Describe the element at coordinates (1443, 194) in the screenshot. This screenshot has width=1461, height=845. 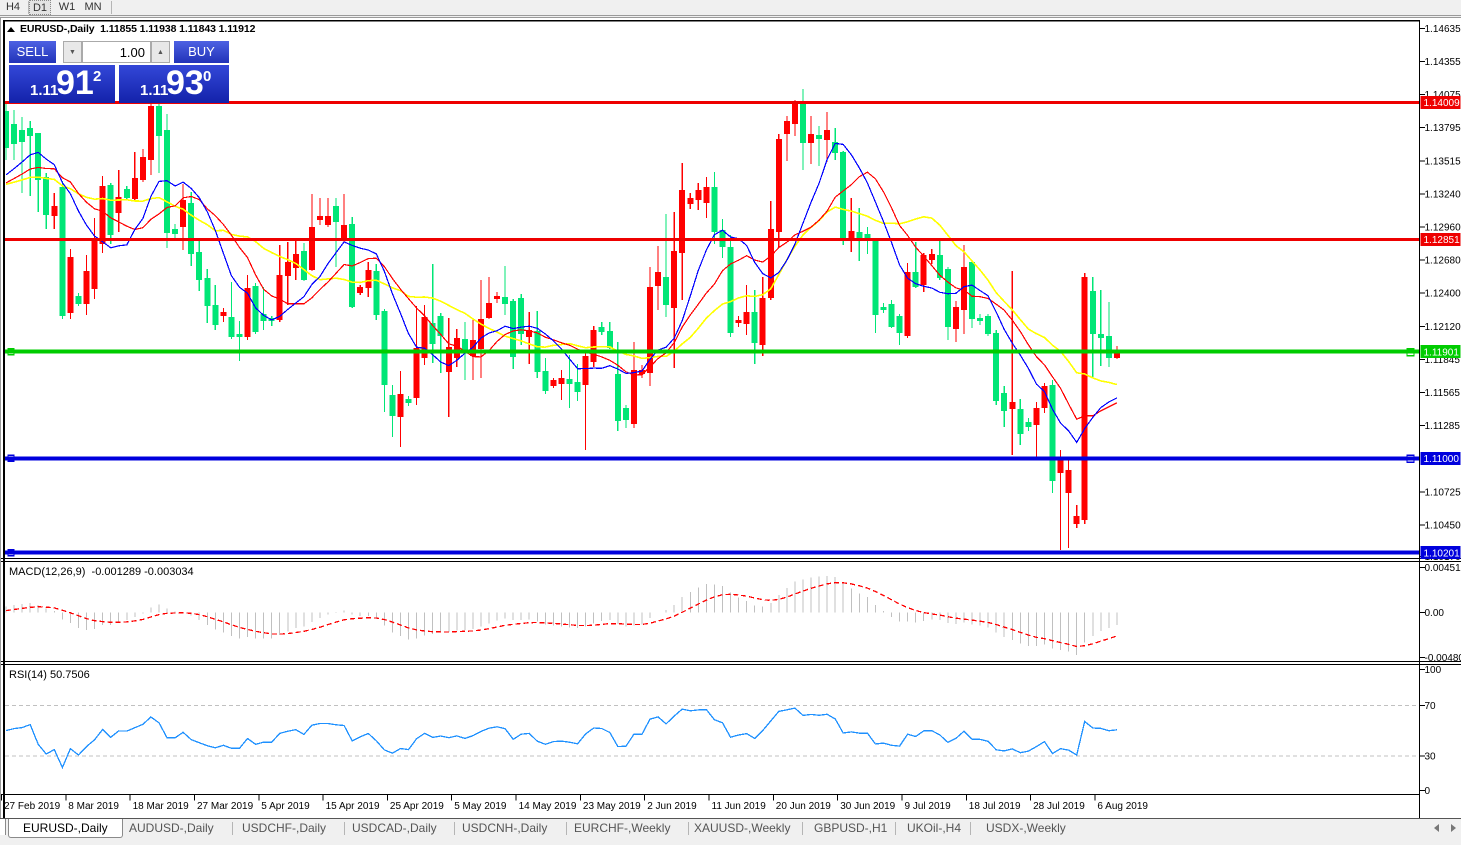
I see `svg-text: 1.13240` at that location.